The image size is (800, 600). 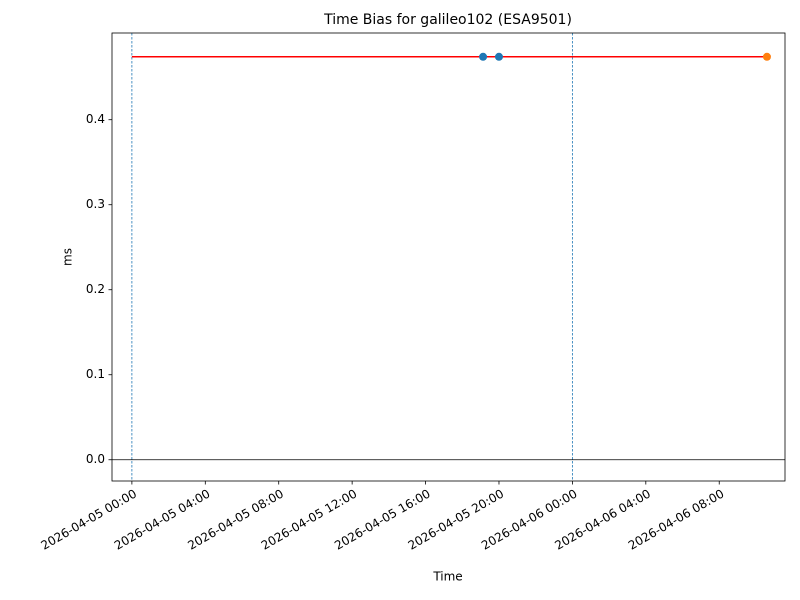 What do you see at coordinates (447, 20) in the screenshot?
I see `chart-title: Time Bias for galileo102 (ESA9501)` at bounding box center [447, 20].